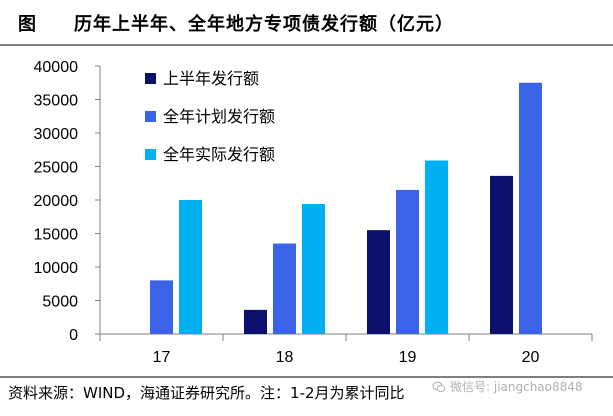  I want to click on y-tick-label: 5000, so click(60, 302).